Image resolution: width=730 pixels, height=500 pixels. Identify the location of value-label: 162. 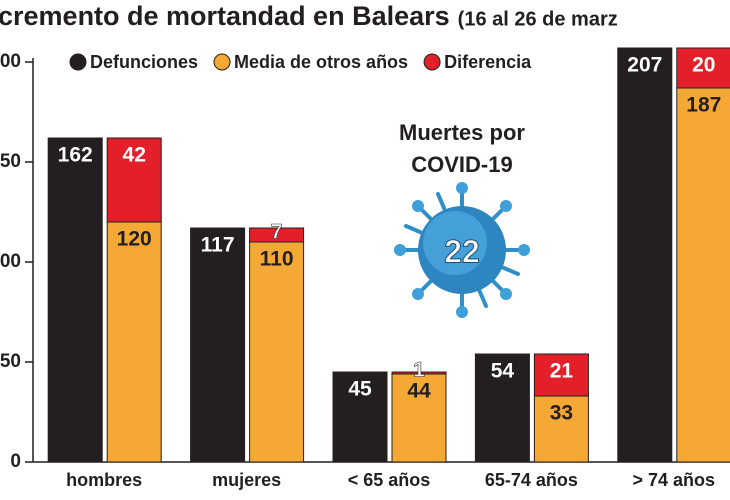
(75, 155).